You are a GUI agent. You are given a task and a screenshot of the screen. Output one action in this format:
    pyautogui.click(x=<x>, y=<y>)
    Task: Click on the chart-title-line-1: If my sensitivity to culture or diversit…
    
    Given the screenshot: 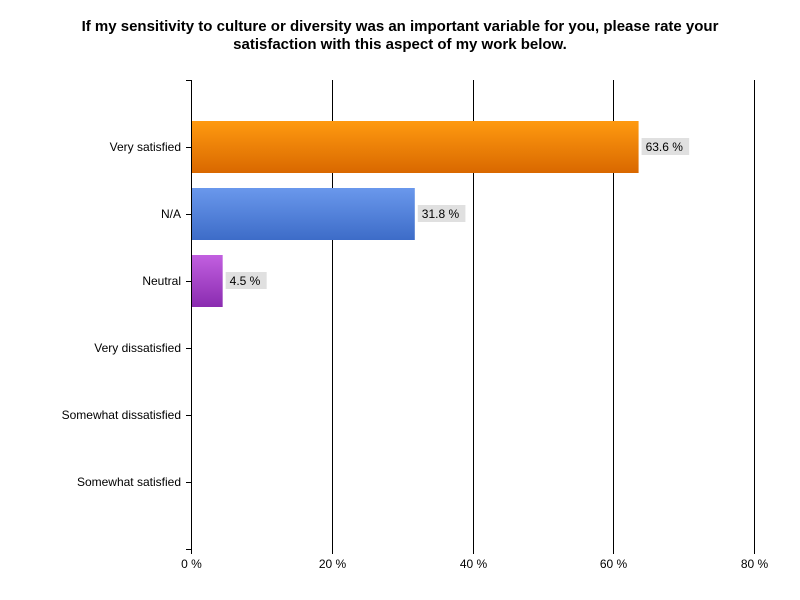 What is the action you would take?
    pyautogui.click(x=400, y=26)
    